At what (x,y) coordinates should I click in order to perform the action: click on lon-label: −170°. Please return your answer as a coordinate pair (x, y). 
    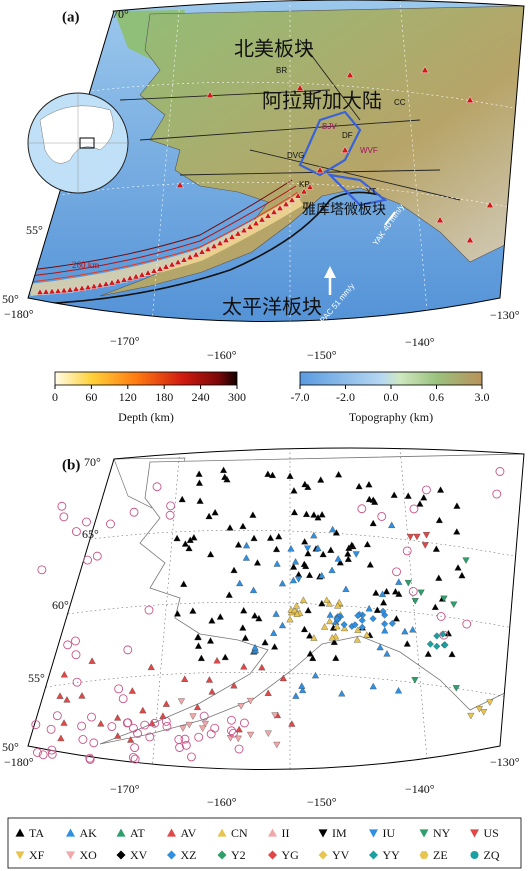
    Looking at the image, I should click on (125, 789).